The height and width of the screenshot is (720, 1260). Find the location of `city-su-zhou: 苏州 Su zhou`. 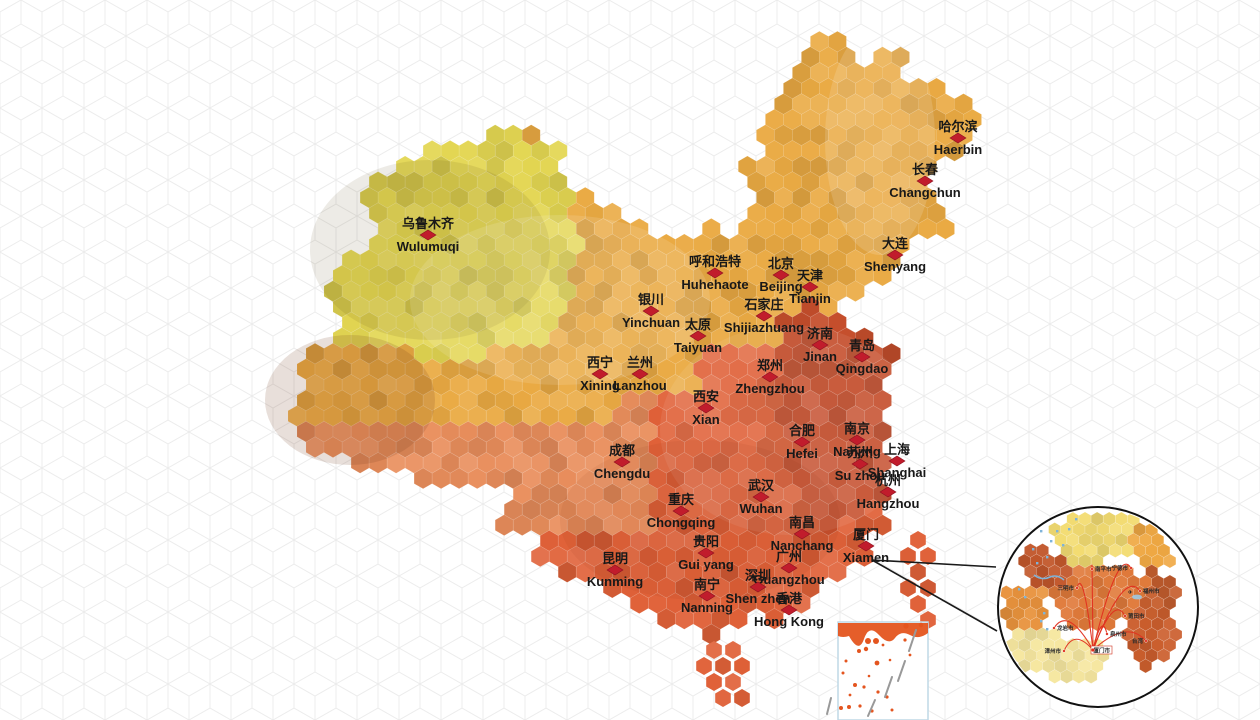

city-su-zhou: 苏州 Su zhou is located at coordinates (860, 464).